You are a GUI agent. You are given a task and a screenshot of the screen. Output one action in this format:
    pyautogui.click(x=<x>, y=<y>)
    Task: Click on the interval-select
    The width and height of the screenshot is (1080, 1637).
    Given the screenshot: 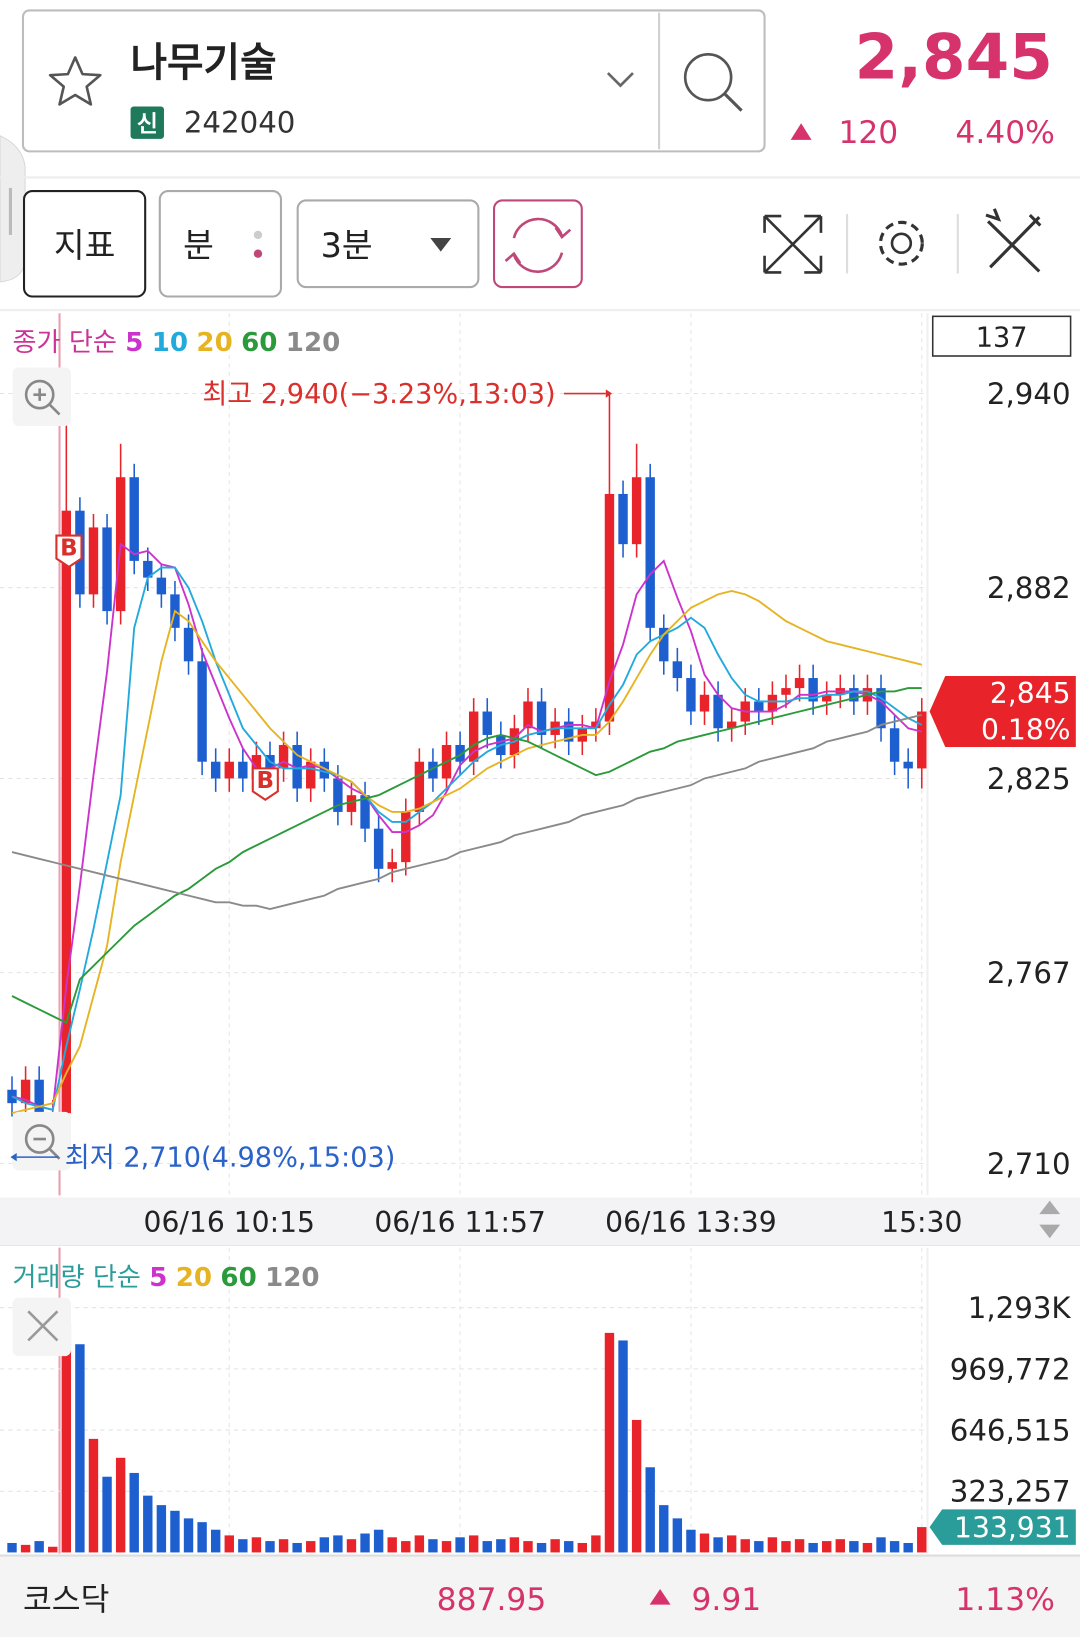 What is the action you would take?
    pyautogui.click(x=388, y=244)
    